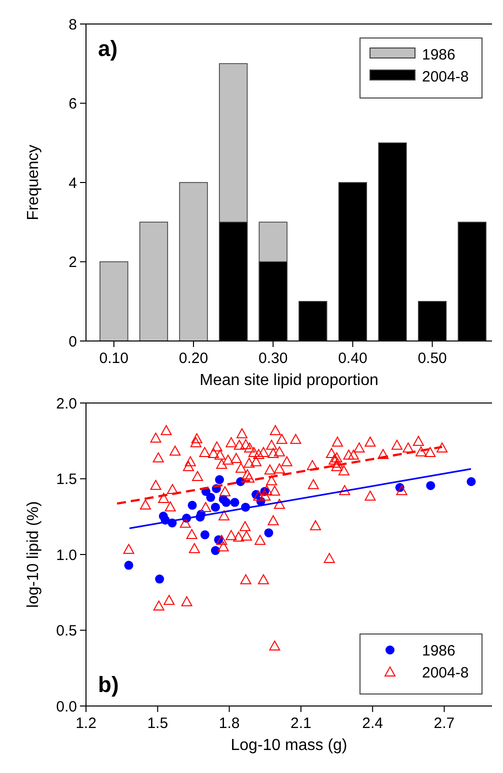  I want to click on x-tick-label: 1.8, so click(229, 723).